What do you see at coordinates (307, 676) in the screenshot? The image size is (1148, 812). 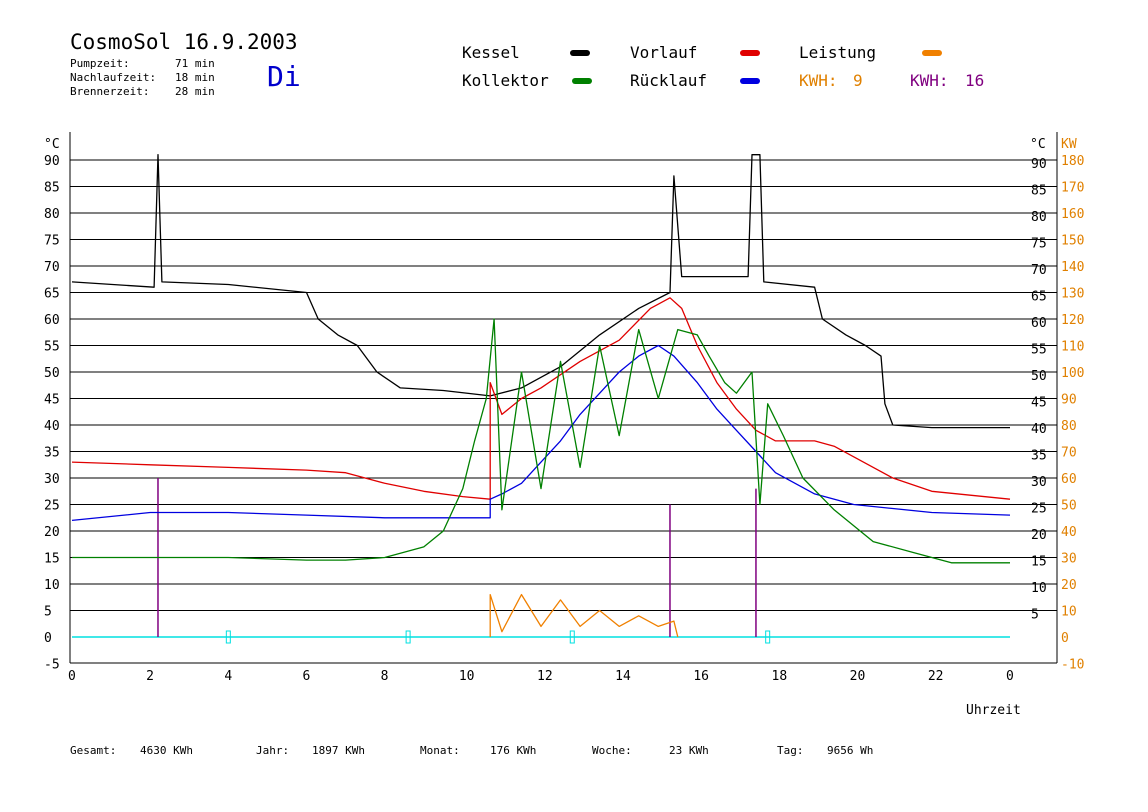 I see `x-tick: 6` at bounding box center [307, 676].